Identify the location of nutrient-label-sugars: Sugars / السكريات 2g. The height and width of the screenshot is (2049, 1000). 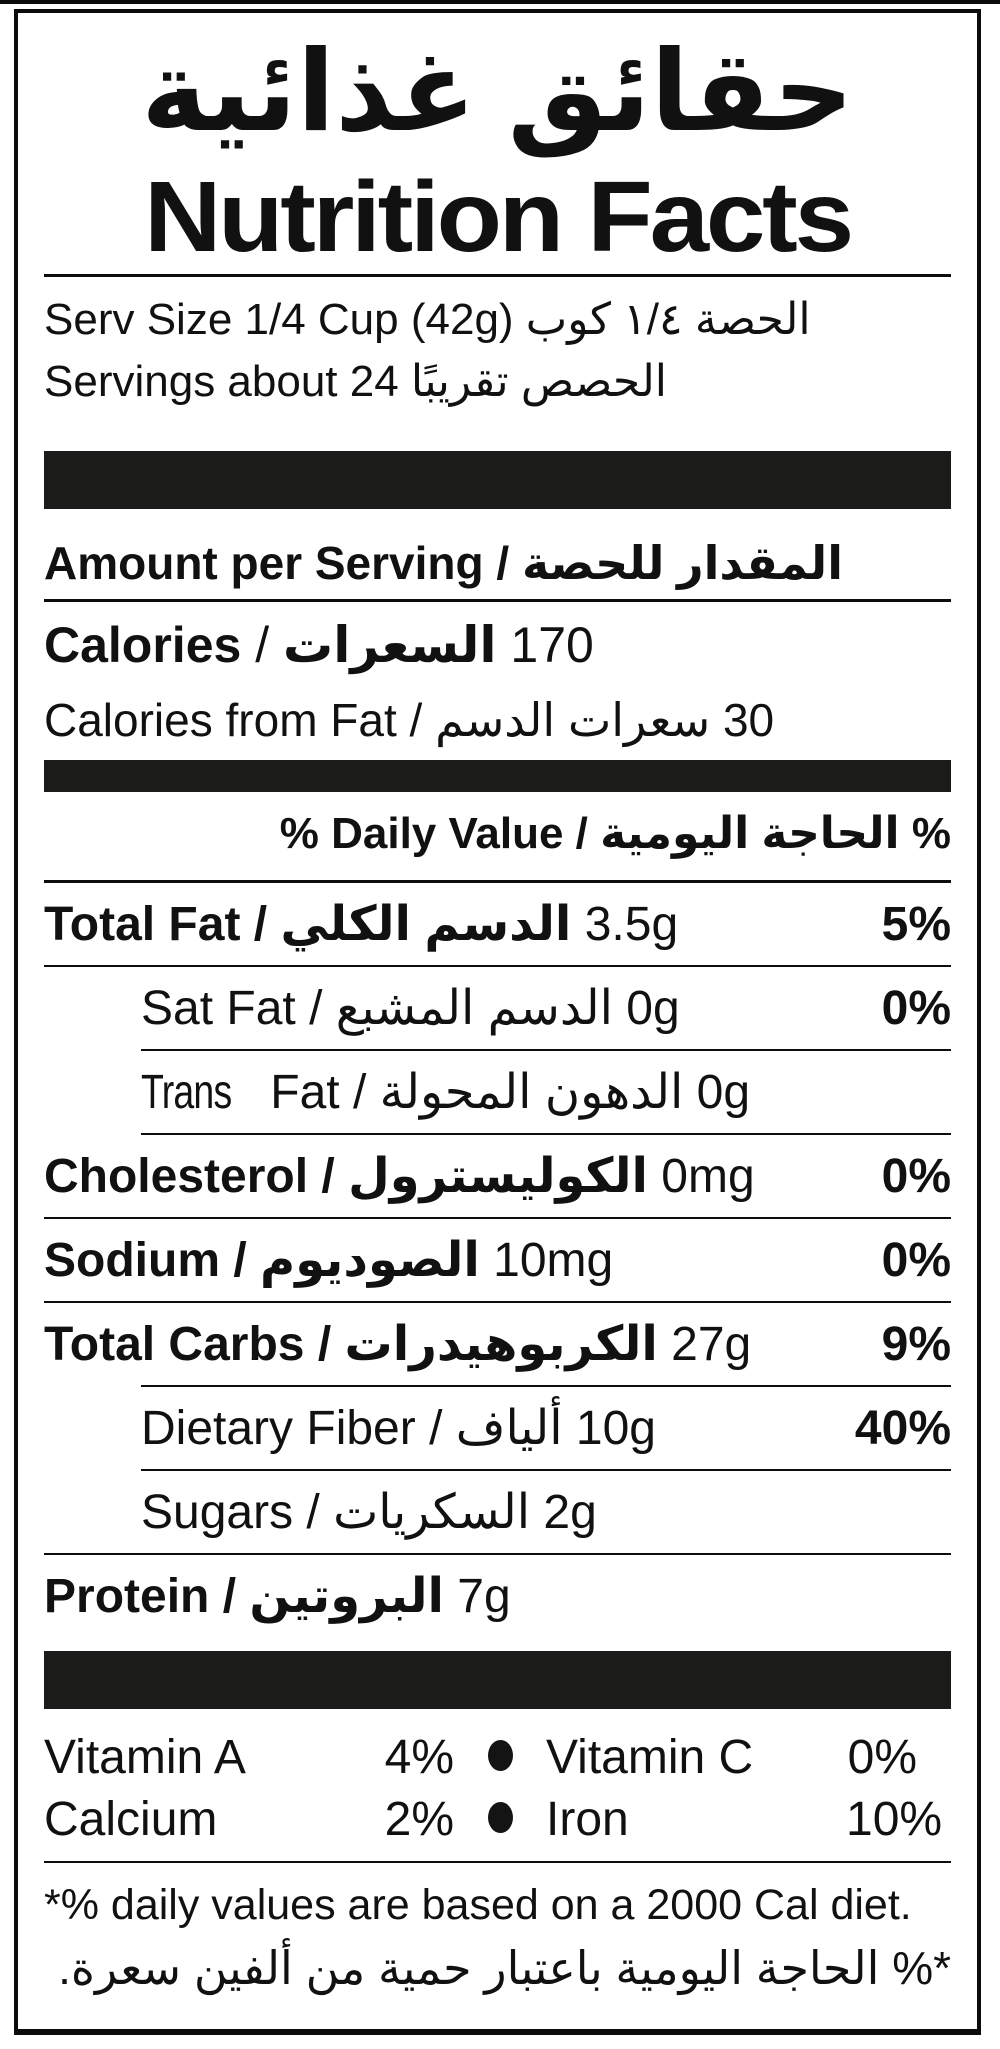
(546, 1513).